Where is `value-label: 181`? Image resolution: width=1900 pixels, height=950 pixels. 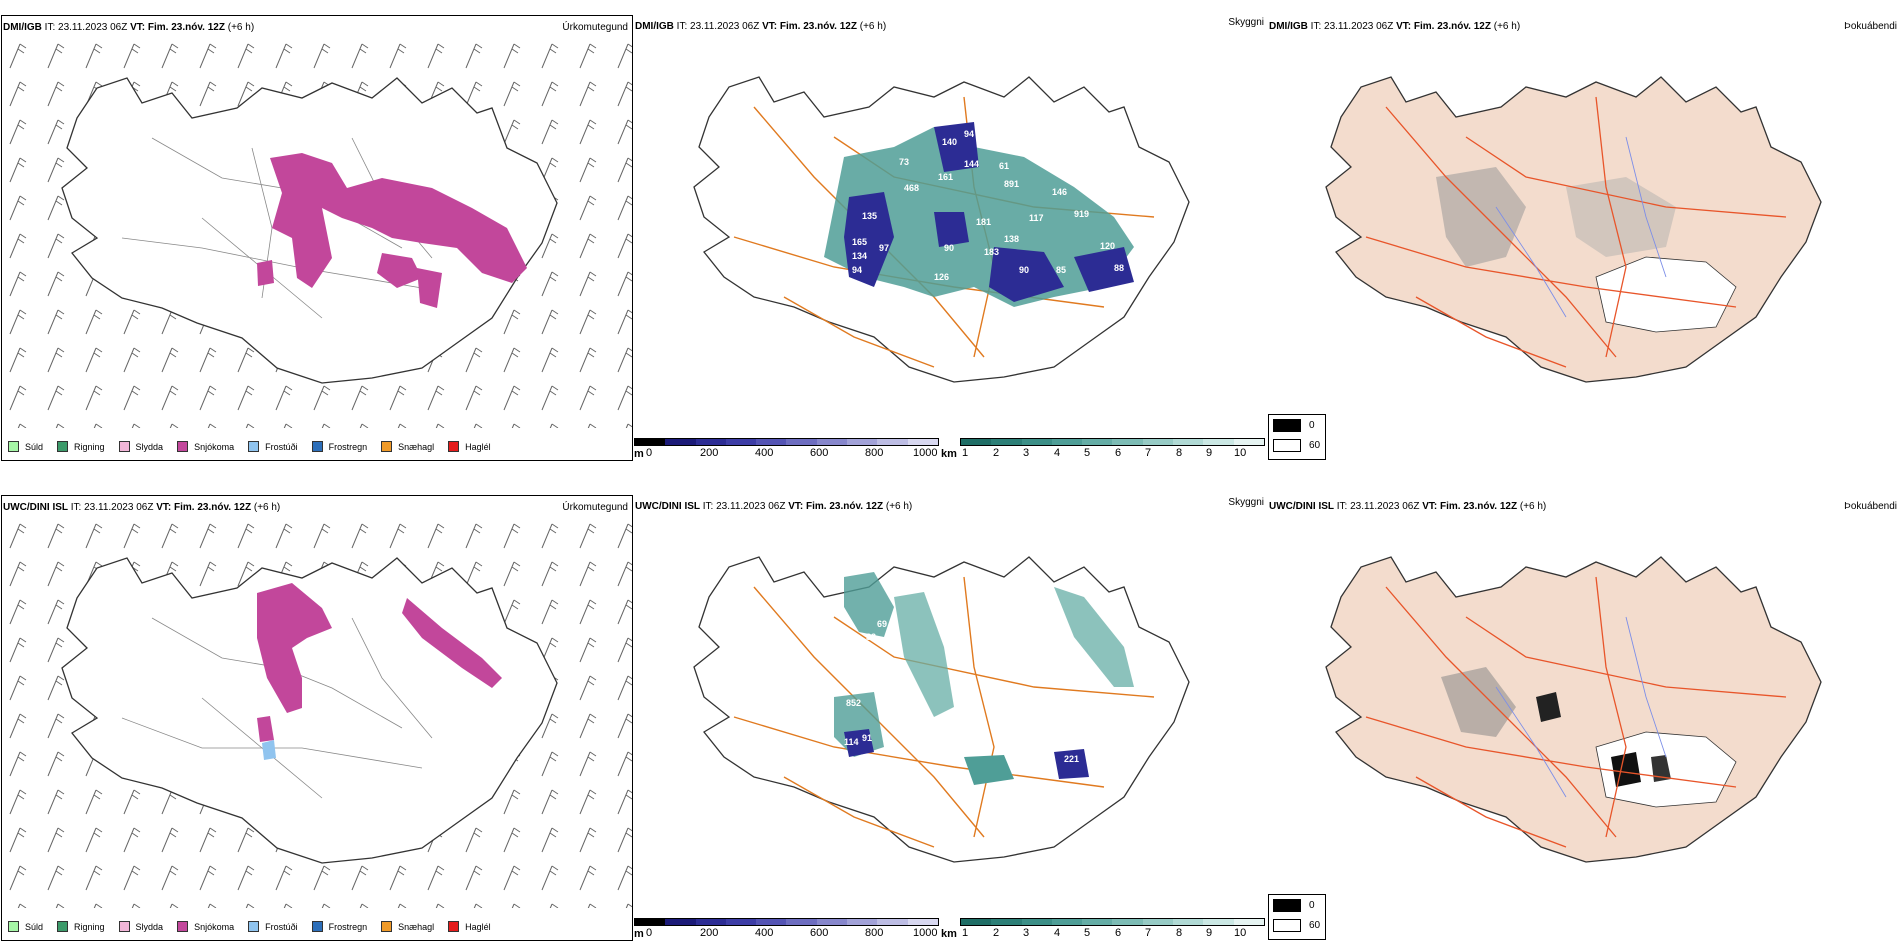
value-label: 181 is located at coordinates (1101, 744).